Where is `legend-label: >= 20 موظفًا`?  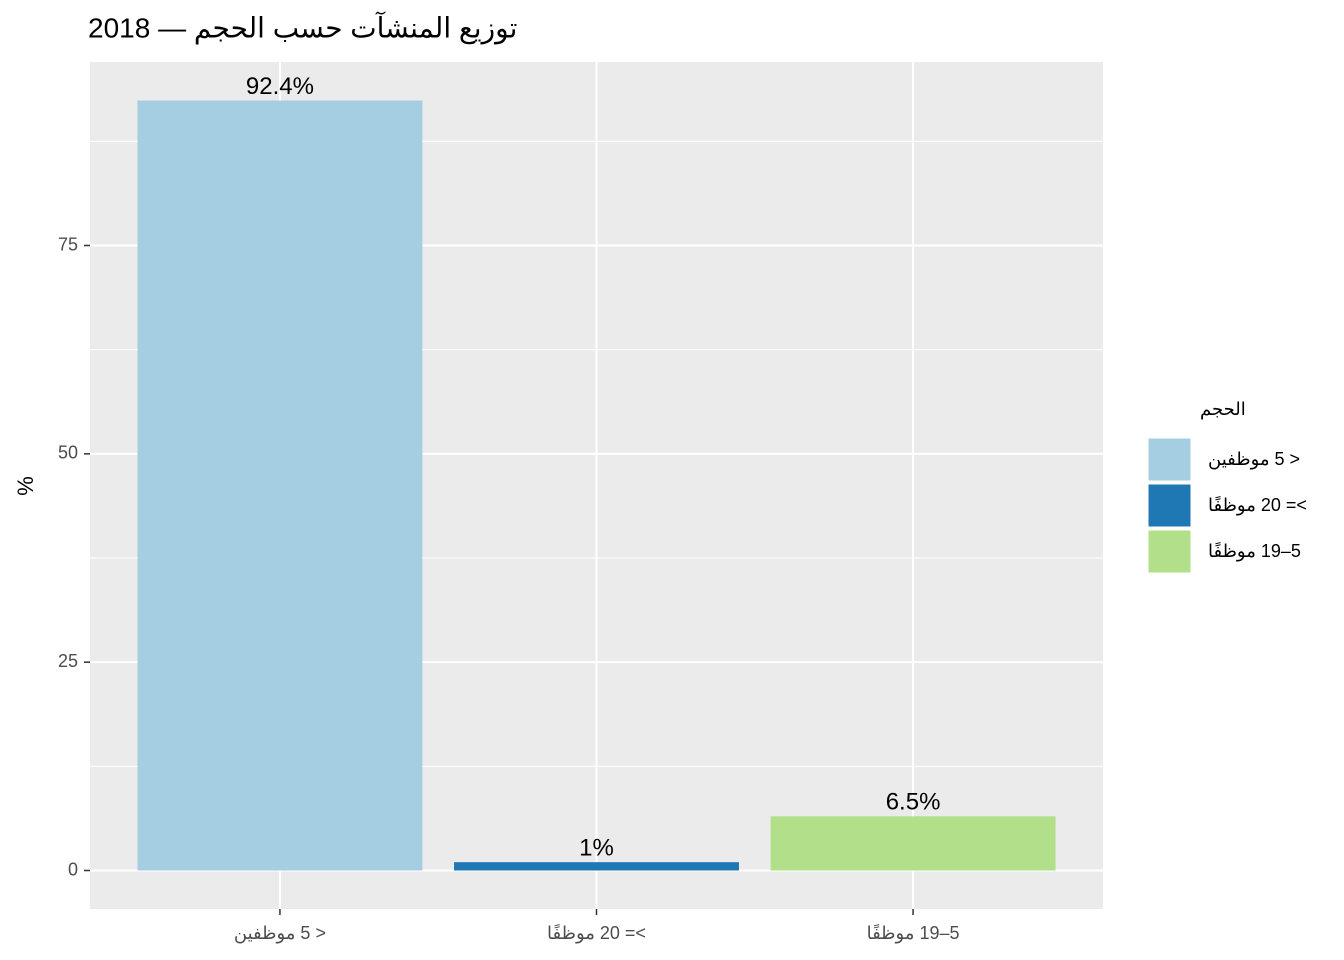 legend-label: >= 20 موظفًا is located at coordinates (1257, 505).